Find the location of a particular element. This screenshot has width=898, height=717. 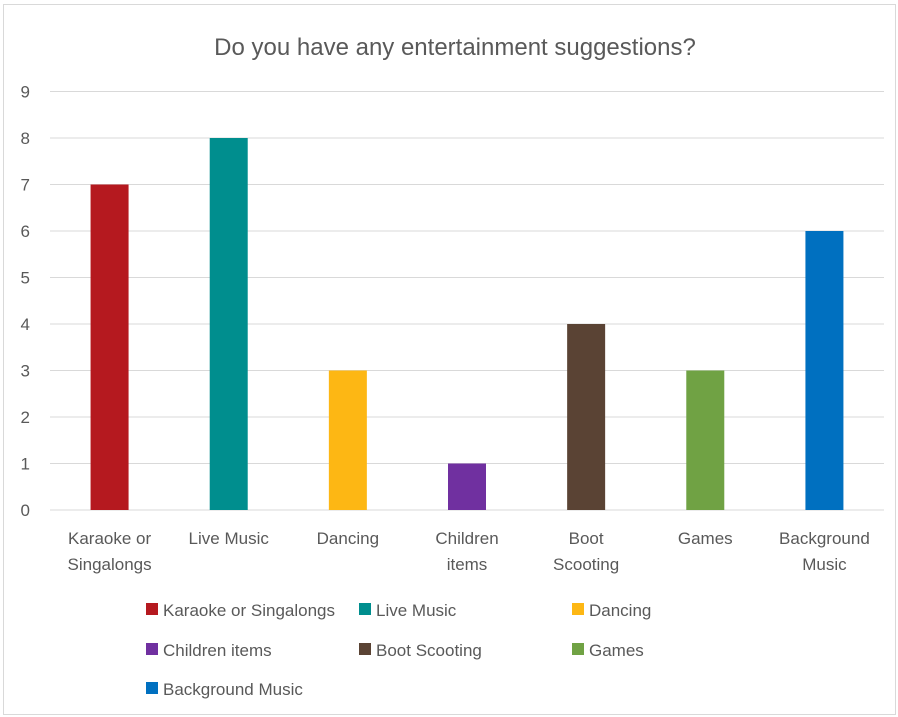

x-tick-label: Boot is located at coordinates (586, 538).